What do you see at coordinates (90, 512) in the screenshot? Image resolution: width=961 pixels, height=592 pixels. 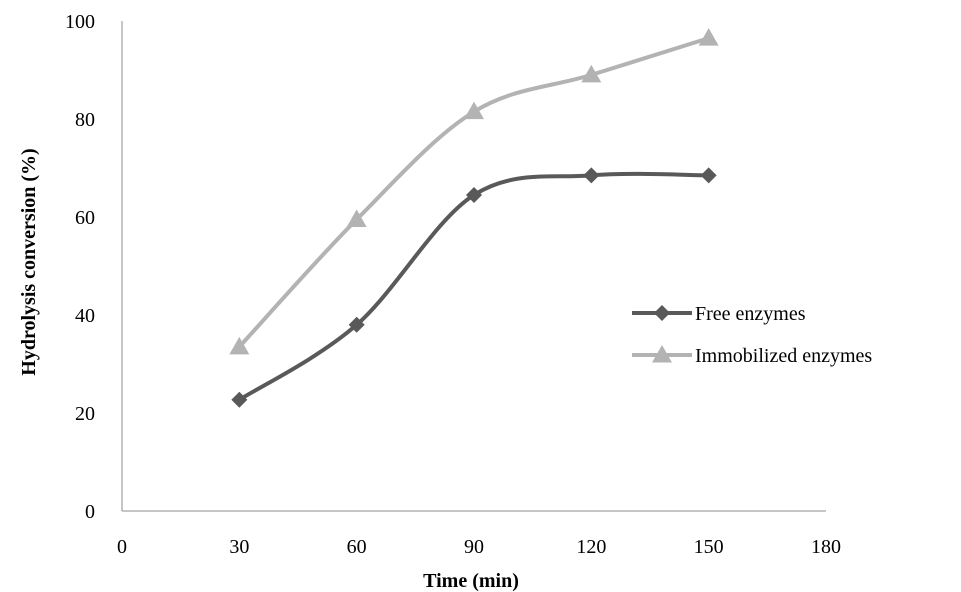 I see `y-tick-label: 0` at bounding box center [90, 512].